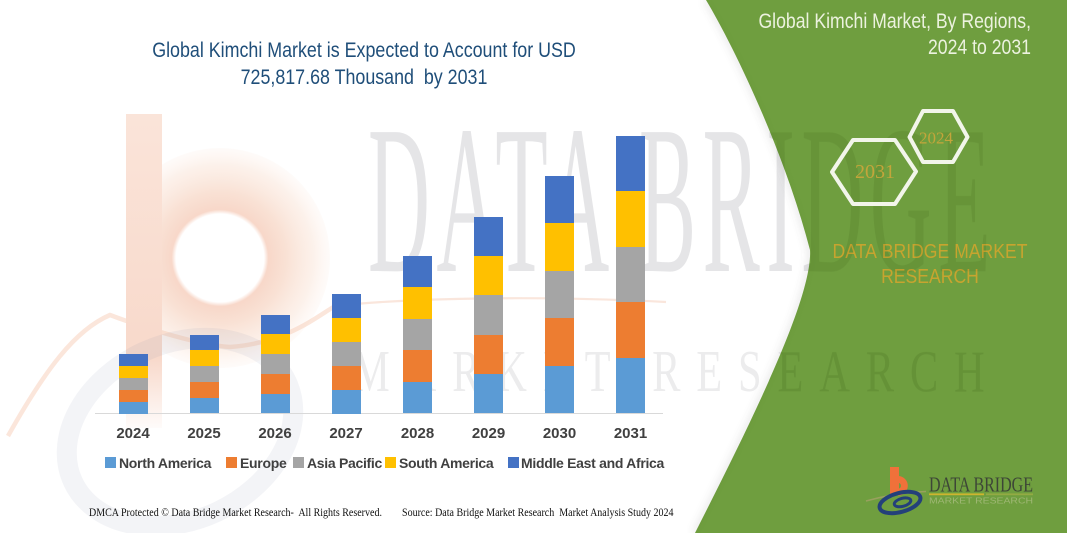 The height and width of the screenshot is (533, 1067). What do you see at coordinates (875, 172) in the screenshot?
I see `svg-text: 2031` at bounding box center [875, 172].